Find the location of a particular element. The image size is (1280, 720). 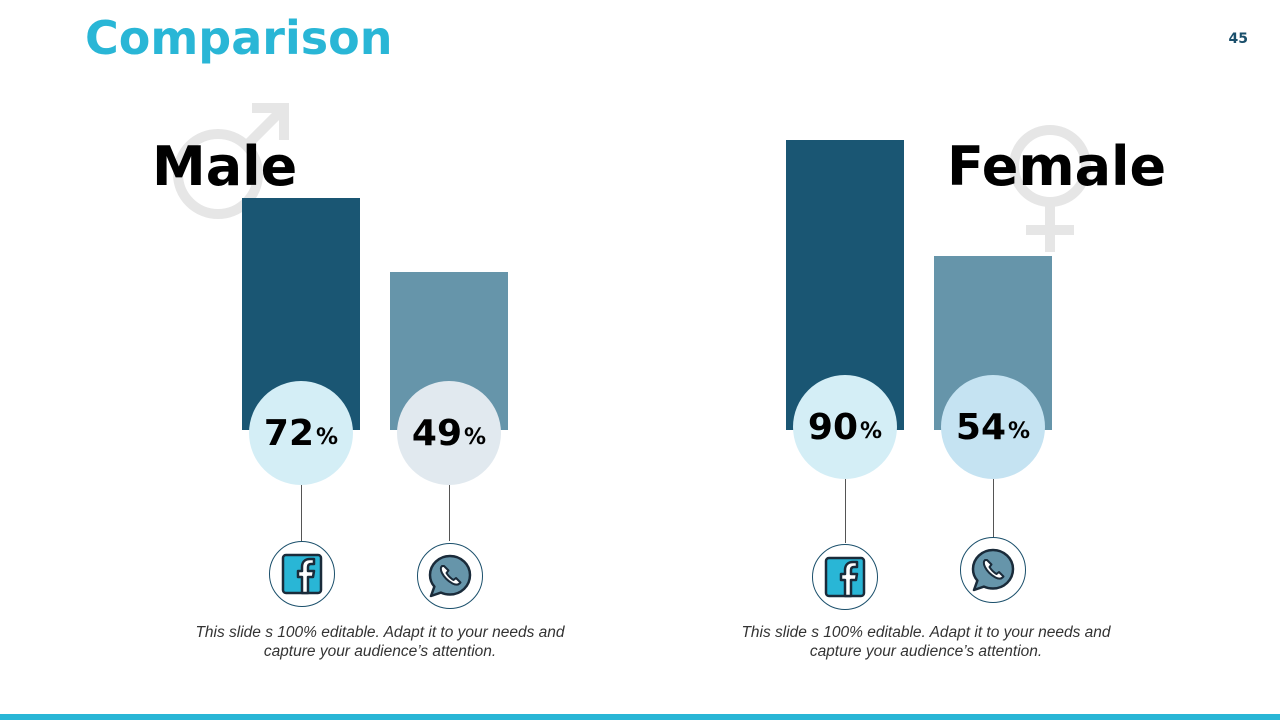

bottom-accent-bar is located at coordinates (640, 717).